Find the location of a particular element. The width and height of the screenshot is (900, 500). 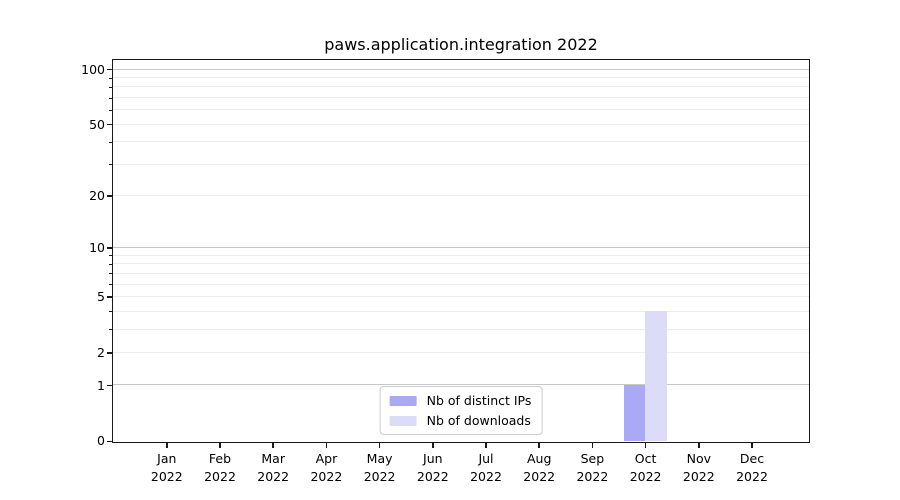

bar-nb-of-downloads is located at coordinates (656, 376).